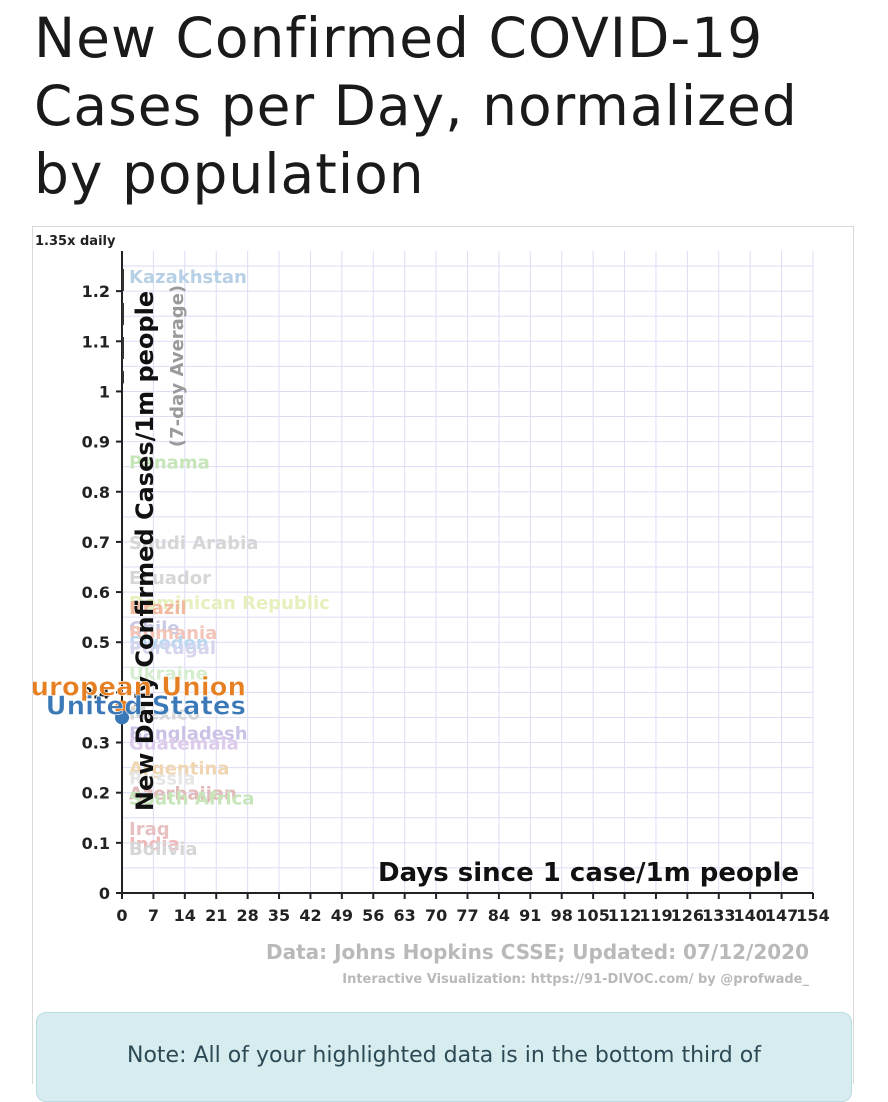  Describe the element at coordinates (96, 341) in the screenshot. I see `y-tick-label: 1.1` at that location.